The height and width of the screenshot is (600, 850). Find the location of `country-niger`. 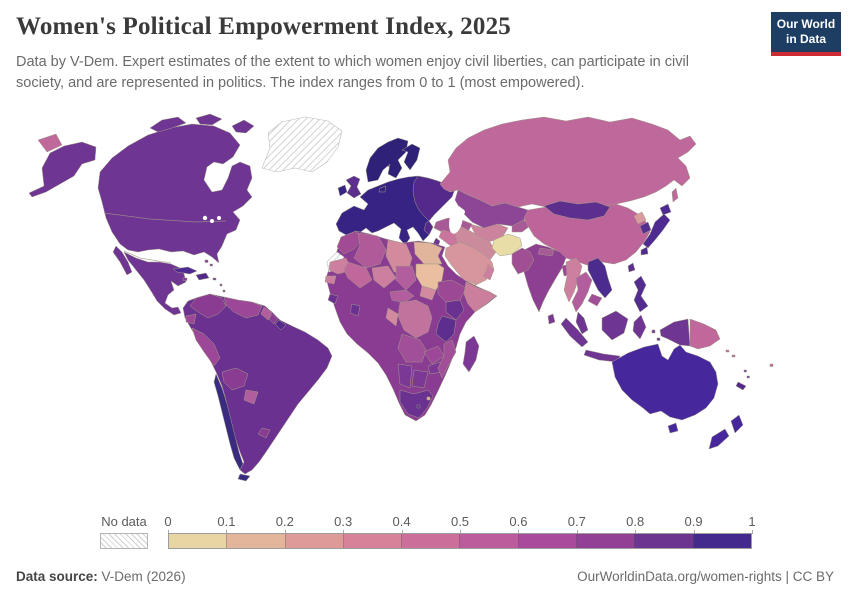

country-niger is located at coordinates (384, 277).